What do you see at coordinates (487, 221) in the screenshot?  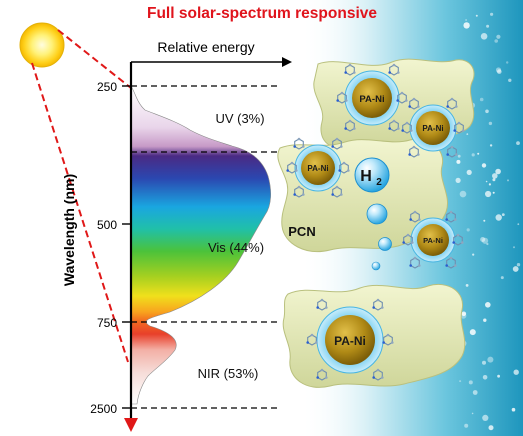 I see `water-splashes` at bounding box center [487, 221].